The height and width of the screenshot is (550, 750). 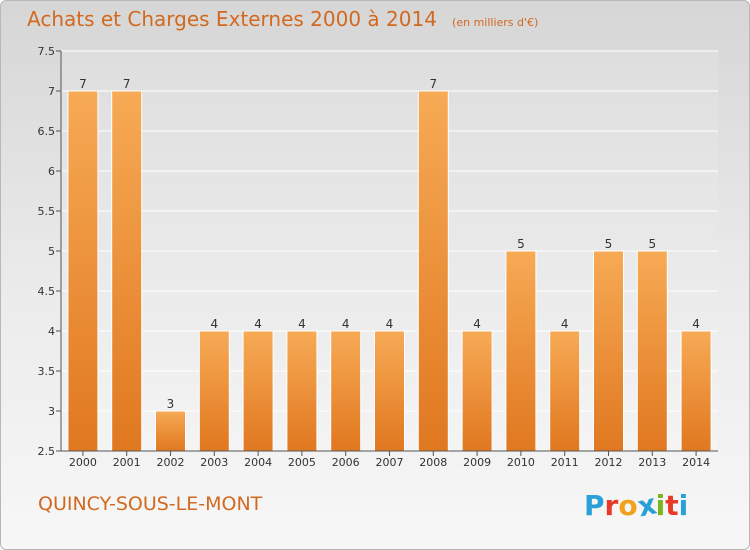 I want to click on x-tick-label: 2009, so click(x=477, y=462).